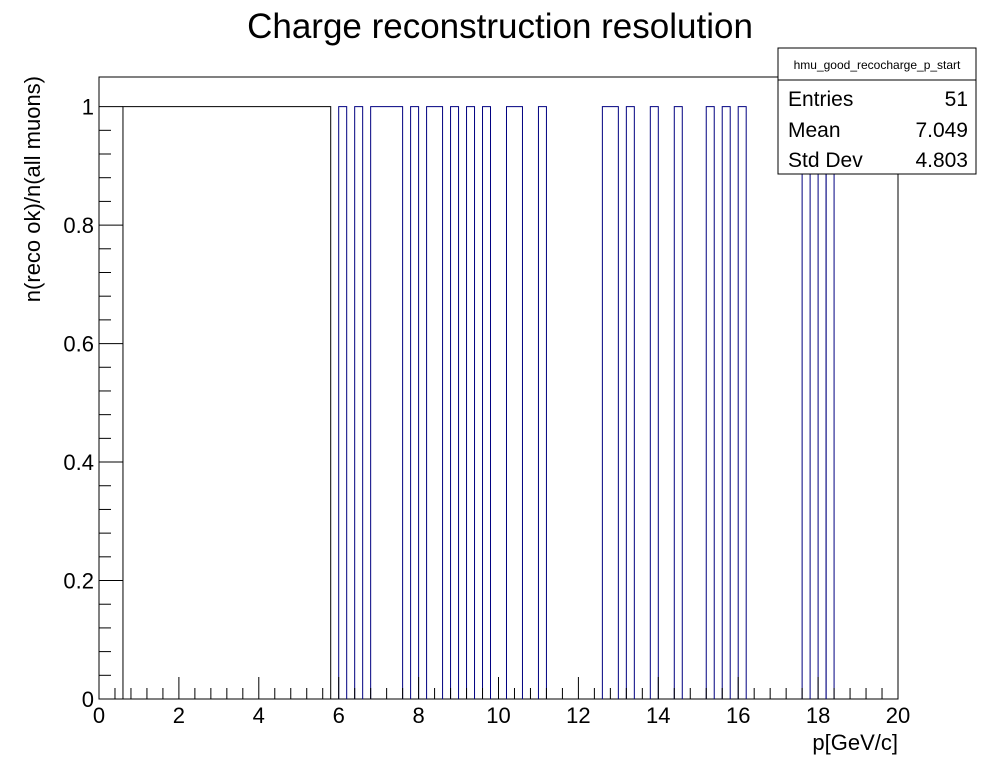 This screenshot has height=776, width=998. What do you see at coordinates (78, 225) in the screenshot?
I see `y-tick-label: 0.8` at bounding box center [78, 225].